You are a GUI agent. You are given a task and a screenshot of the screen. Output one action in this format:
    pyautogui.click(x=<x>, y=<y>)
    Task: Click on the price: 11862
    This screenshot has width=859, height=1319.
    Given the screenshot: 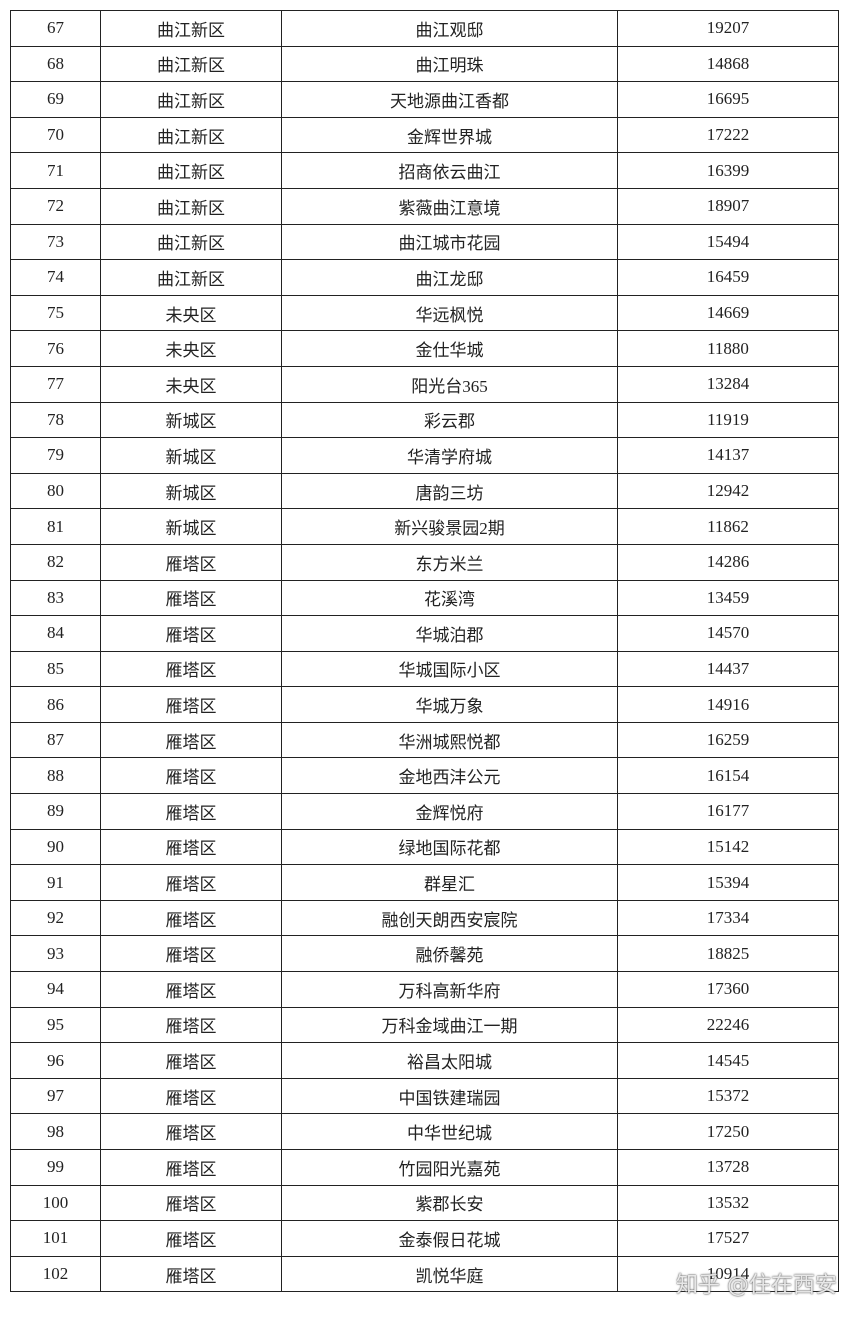 What is the action you would take?
    pyautogui.click(x=728, y=526)
    